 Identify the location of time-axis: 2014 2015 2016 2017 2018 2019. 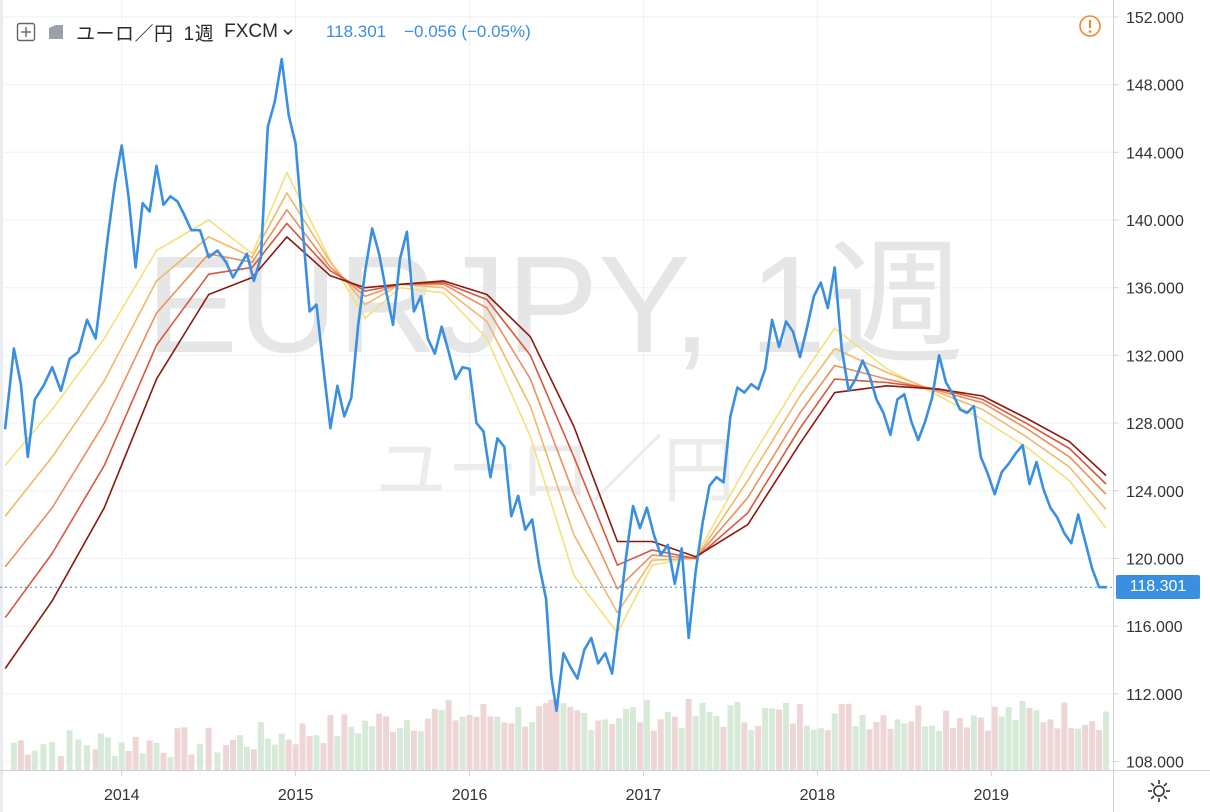
(556, 787).